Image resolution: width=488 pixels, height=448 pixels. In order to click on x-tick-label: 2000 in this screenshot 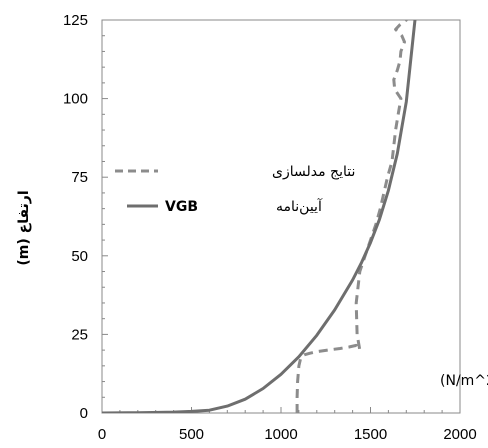, I will do `click(459, 434)`.